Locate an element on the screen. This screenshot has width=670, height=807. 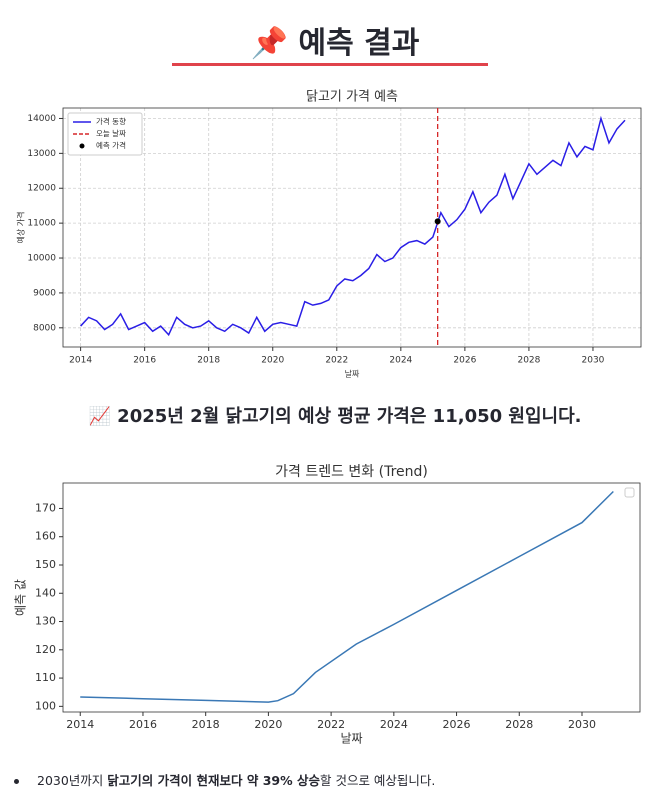
bullet-dot is located at coordinates (16, 781).